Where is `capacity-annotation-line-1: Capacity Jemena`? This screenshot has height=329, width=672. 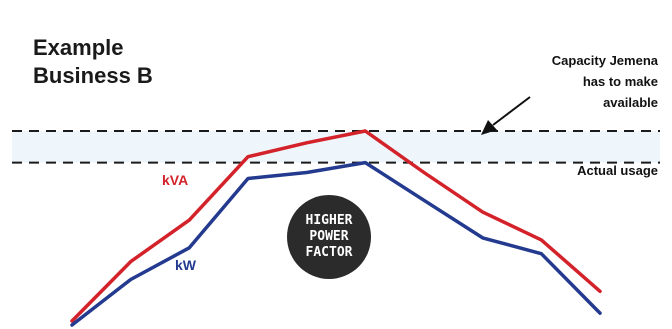 capacity-annotation-line-1: Capacity Jemena is located at coordinates (604, 60).